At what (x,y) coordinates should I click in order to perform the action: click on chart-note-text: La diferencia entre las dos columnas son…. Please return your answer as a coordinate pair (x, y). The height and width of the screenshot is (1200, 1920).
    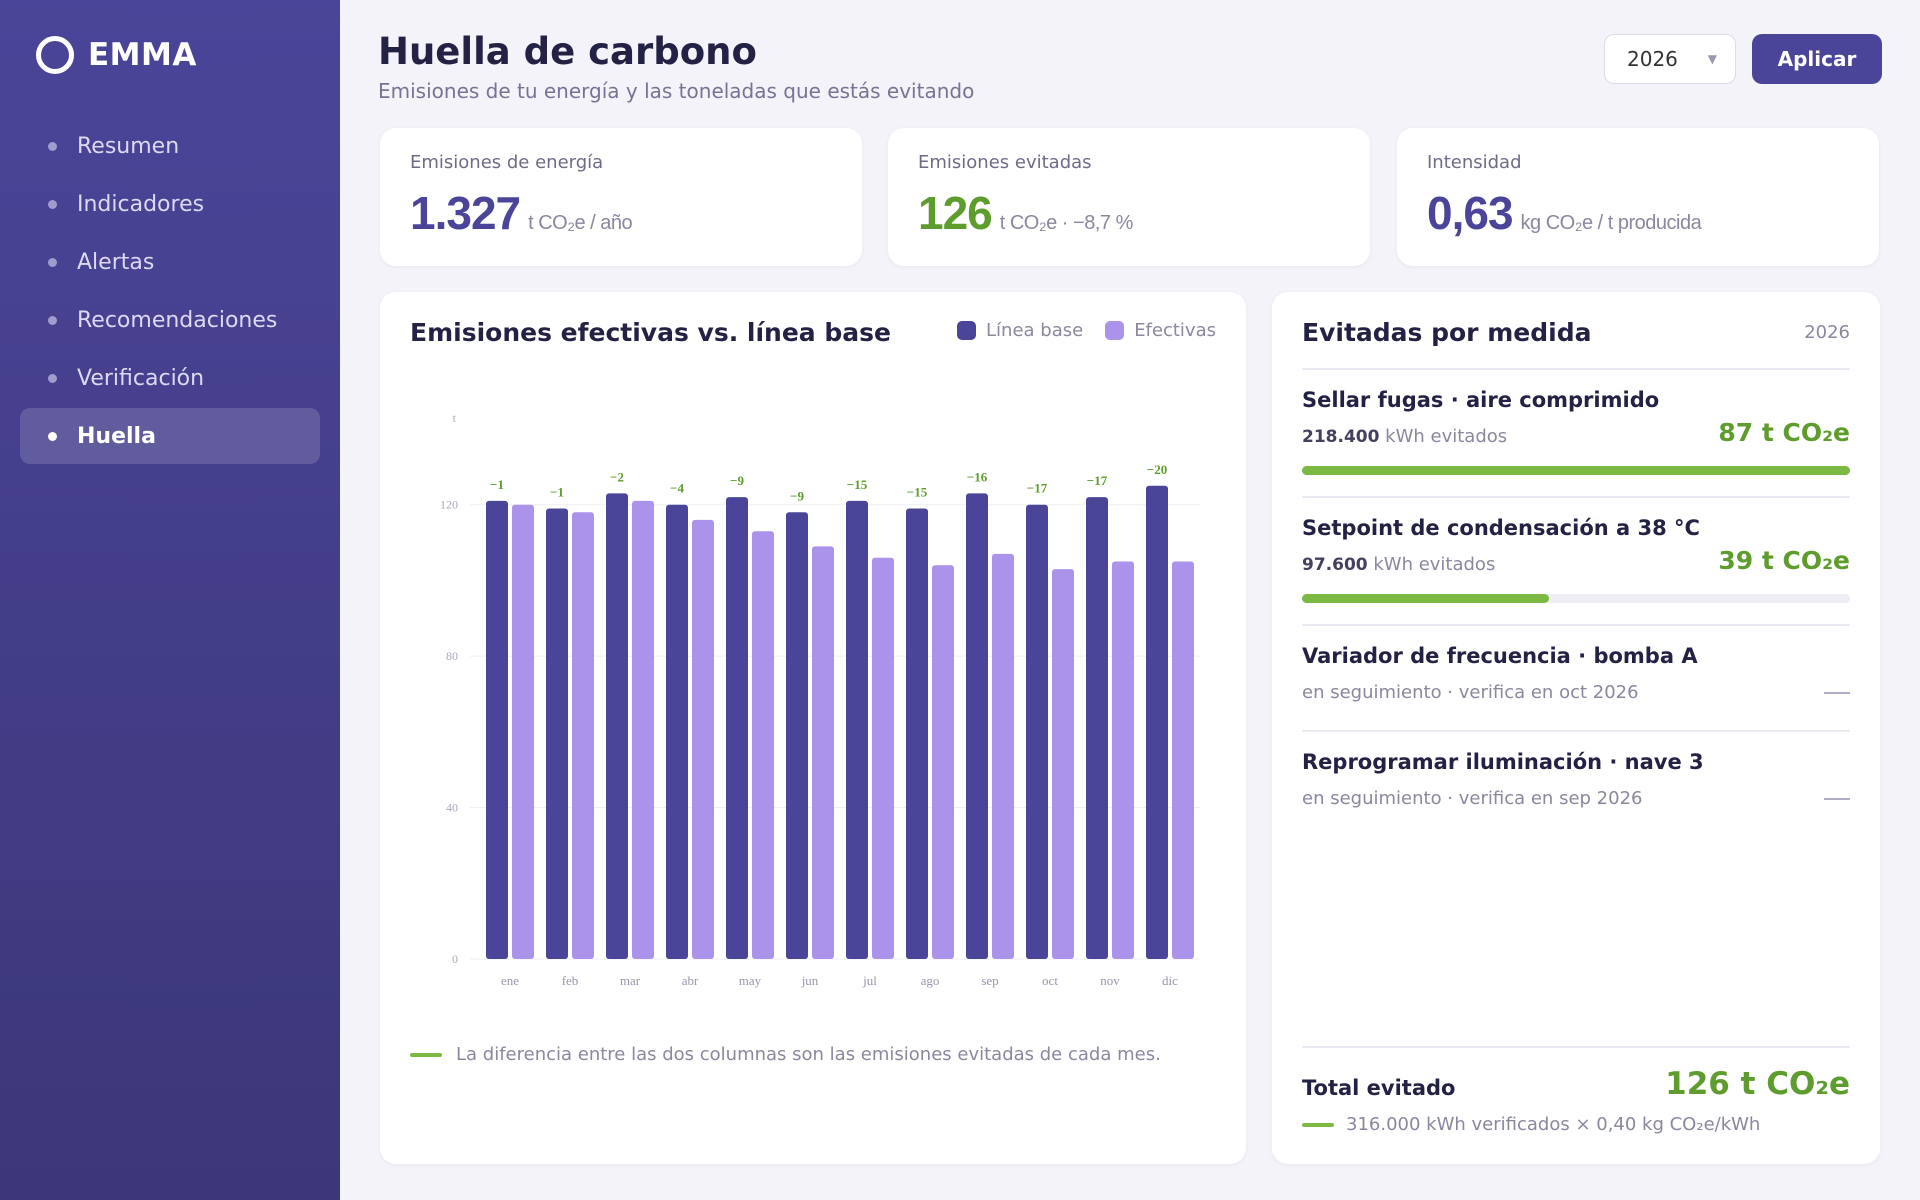
    Looking at the image, I should click on (808, 1054).